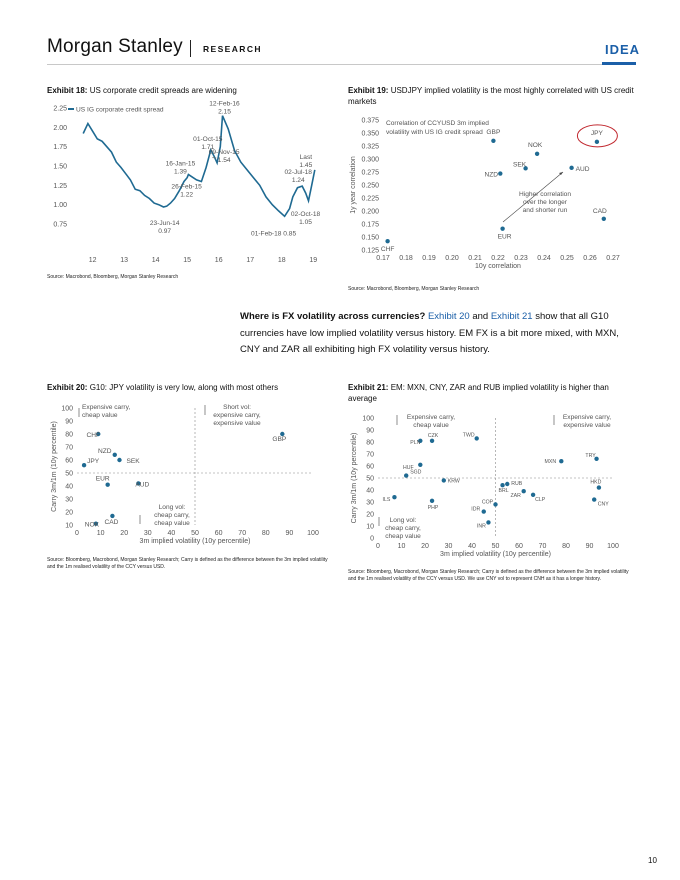  I want to click on quadrant-label-bottom: Long vol:, so click(172, 507).